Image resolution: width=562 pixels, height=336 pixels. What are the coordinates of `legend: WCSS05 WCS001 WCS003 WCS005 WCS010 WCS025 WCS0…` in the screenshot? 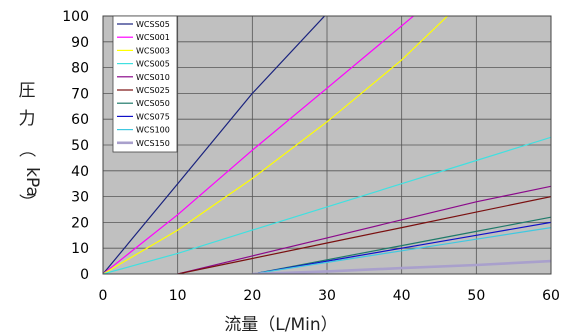 It's located at (145, 84).